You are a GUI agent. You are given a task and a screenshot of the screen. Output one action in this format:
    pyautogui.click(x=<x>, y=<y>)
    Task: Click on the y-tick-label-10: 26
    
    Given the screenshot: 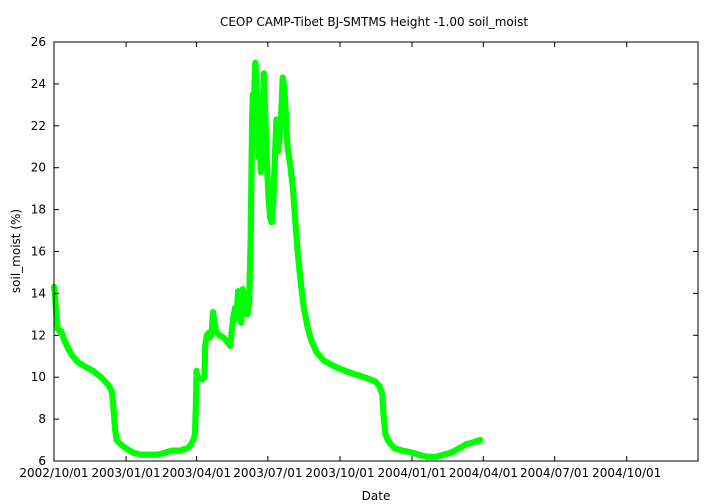 What is the action you would take?
    pyautogui.click(x=38, y=42)
    